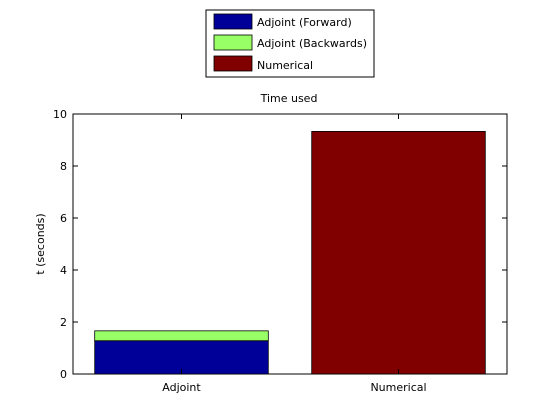  What do you see at coordinates (233, 21) in the screenshot?
I see `legend-swatch-forward` at bounding box center [233, 21].